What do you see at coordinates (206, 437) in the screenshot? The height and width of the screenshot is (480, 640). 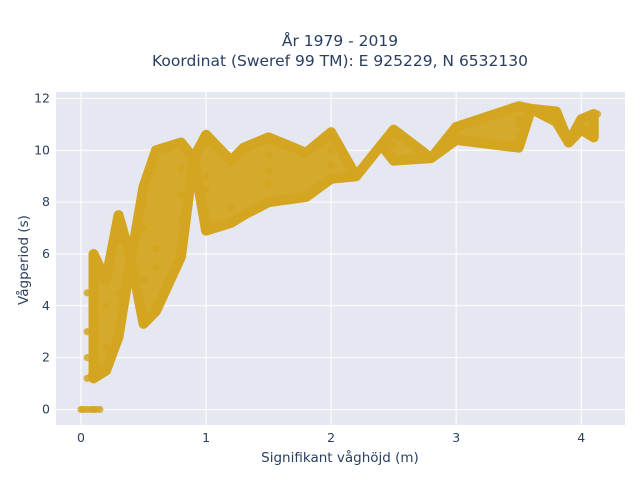 I see `x-tick-label: 1` at bounding box center [206, 437].